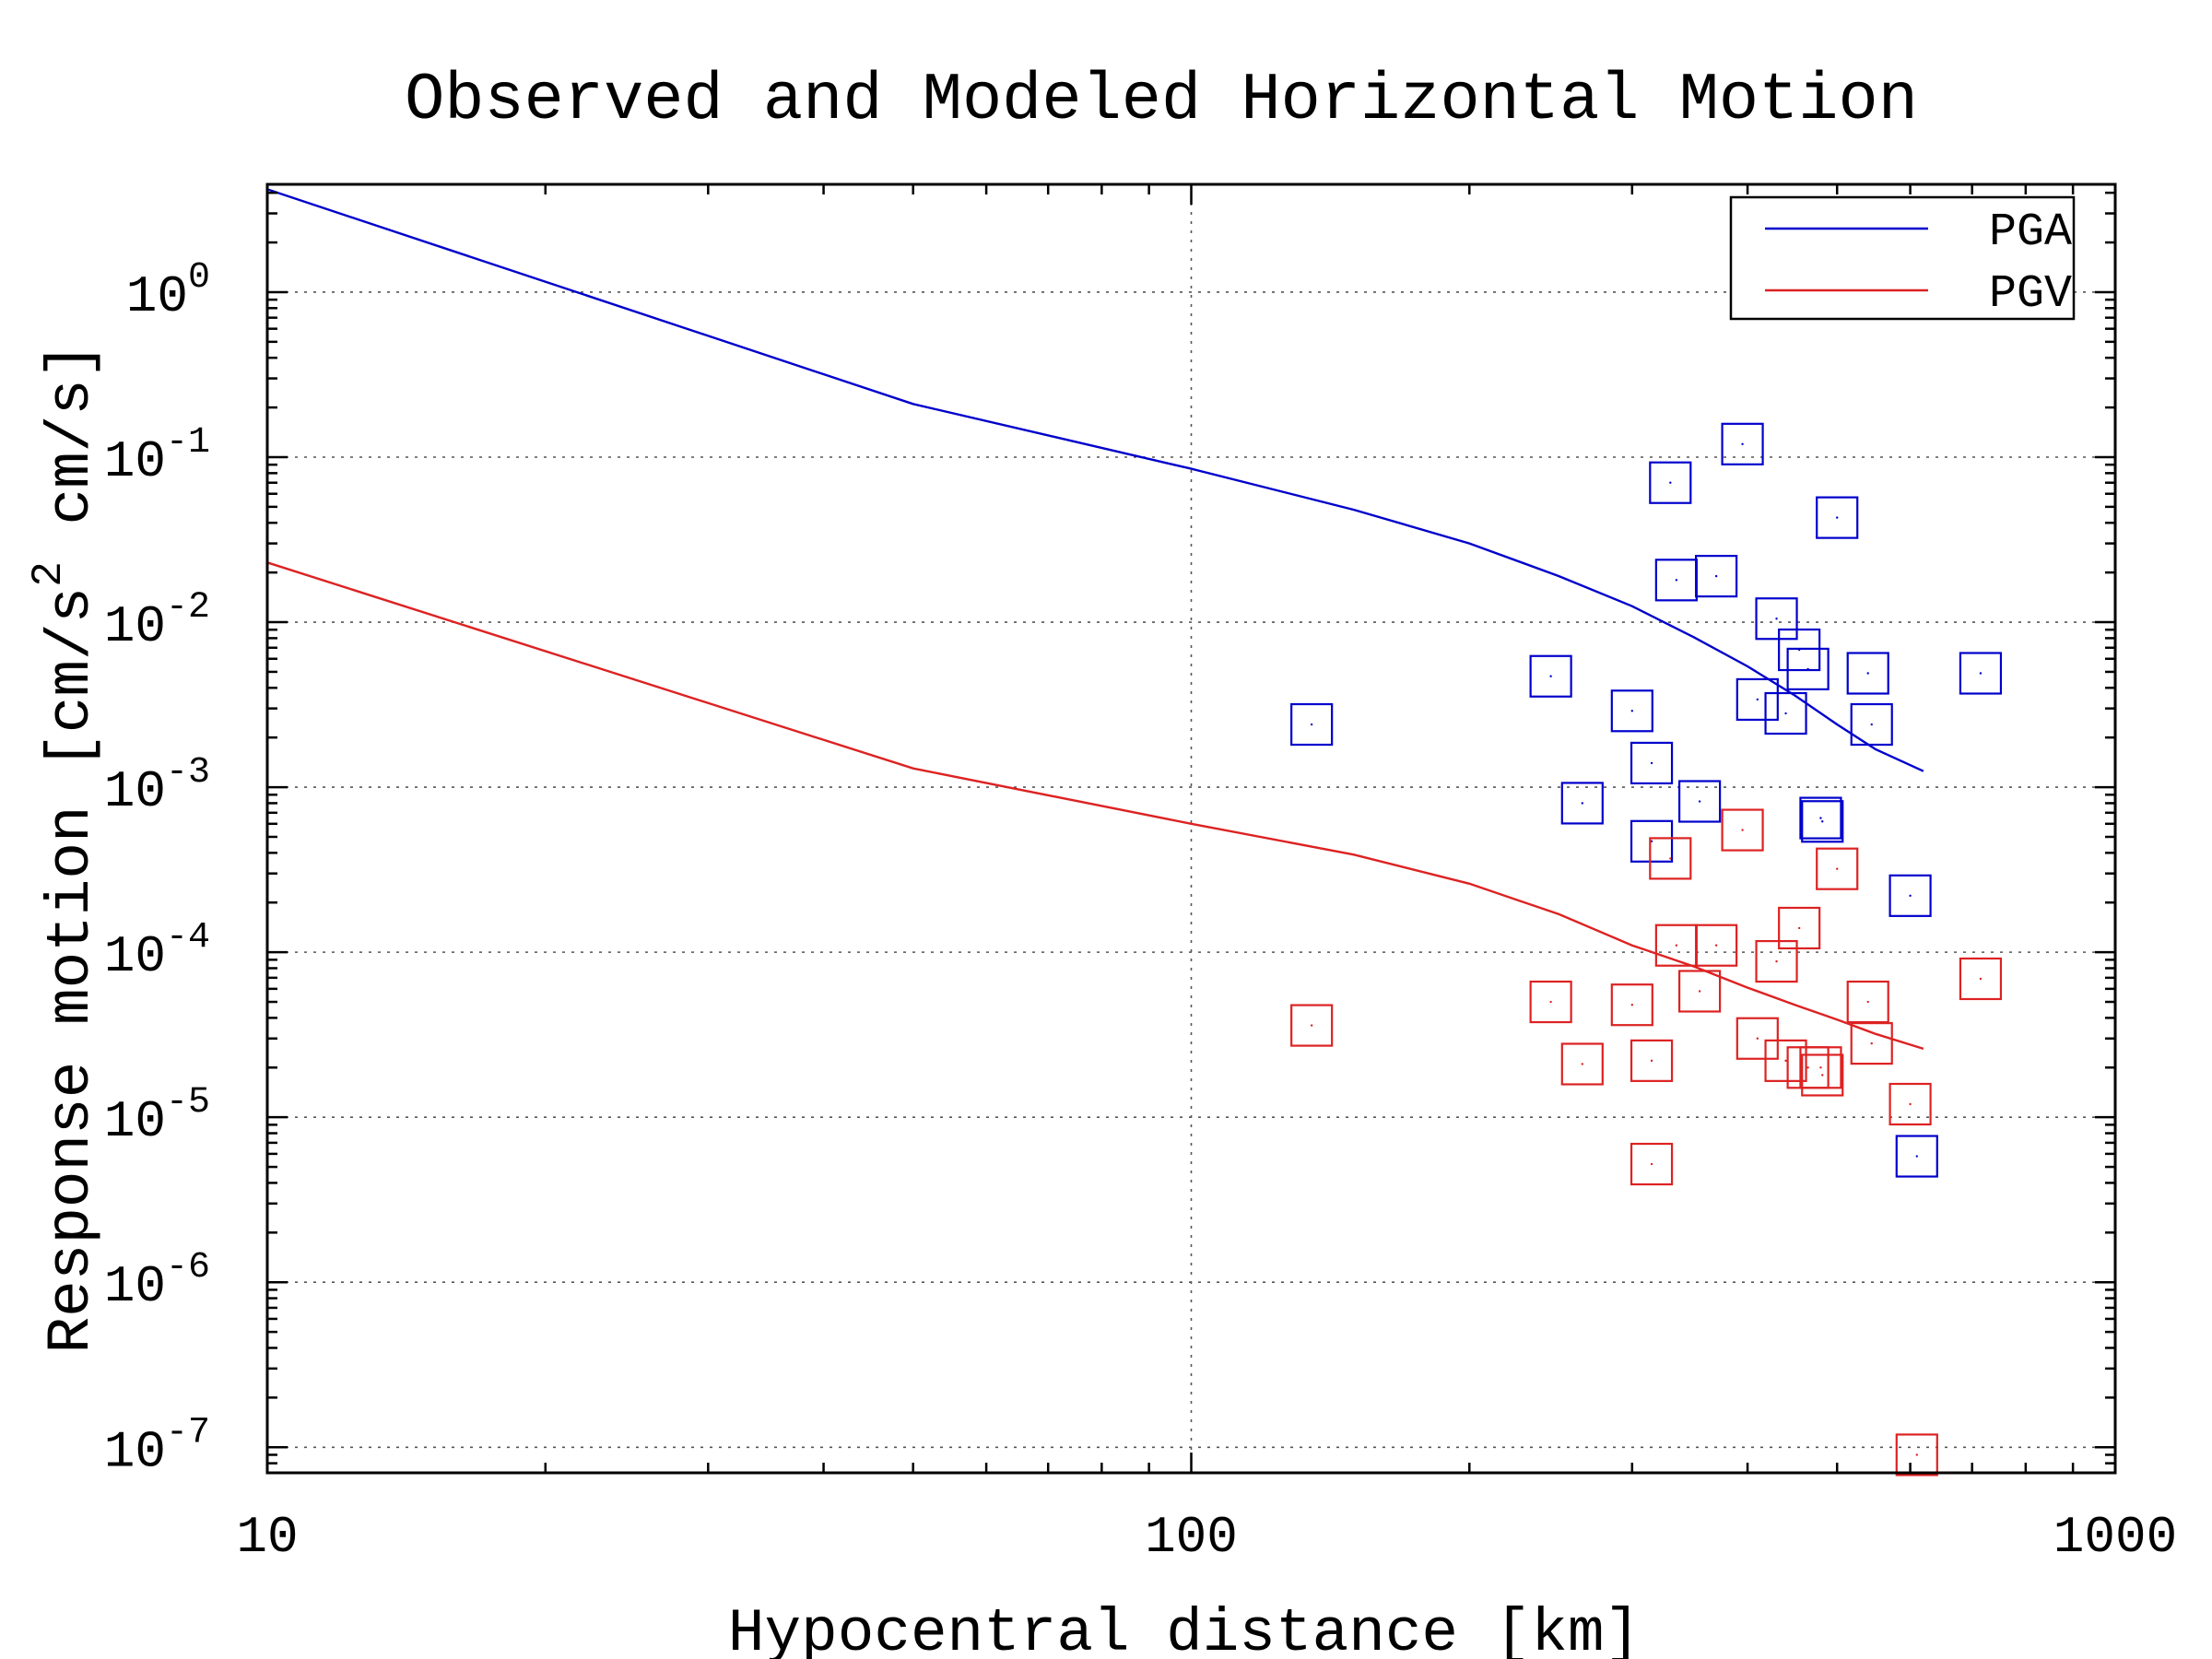 Image resolution: width=2212 pixels, height=1659 pixels. What do you see at coordinates (2030, 232) in the screenshot?
I see `legend-label-pga: PGA` at bounding box center [2030, 232].